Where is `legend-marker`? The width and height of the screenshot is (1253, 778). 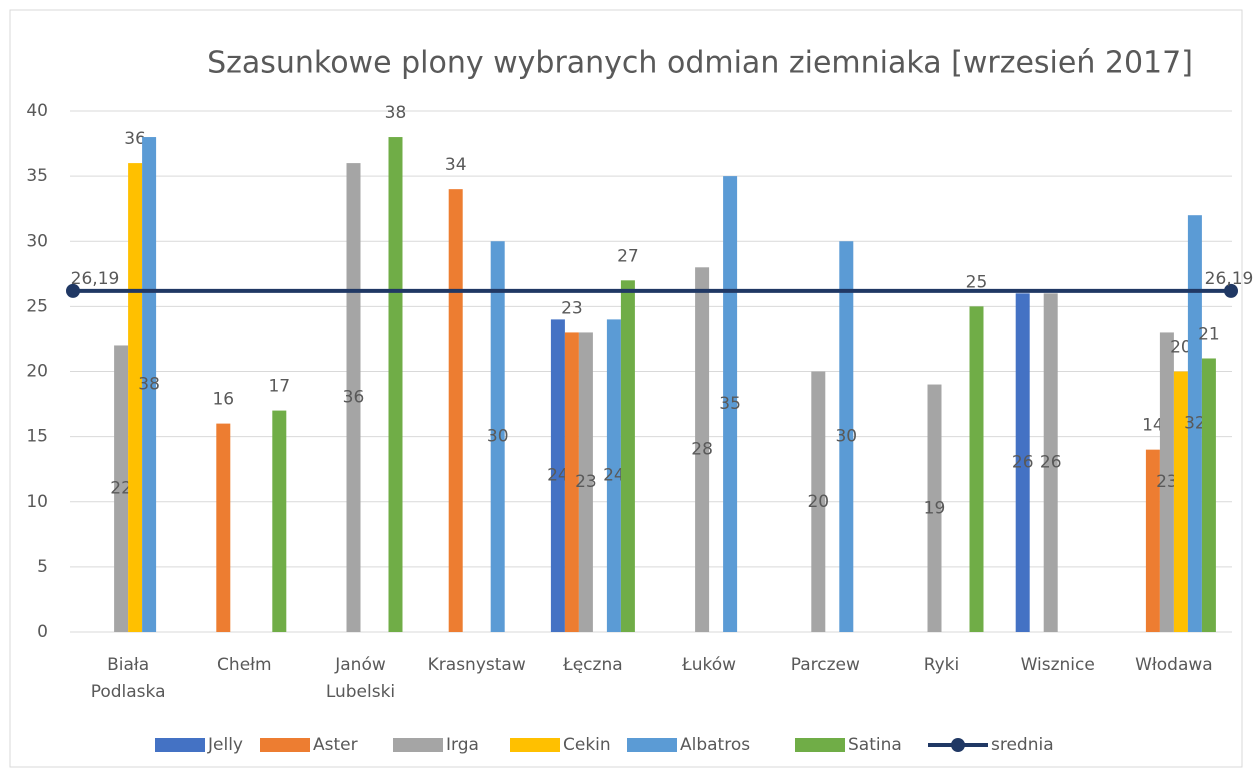 legend-marker is located at coordinates (958, 745).